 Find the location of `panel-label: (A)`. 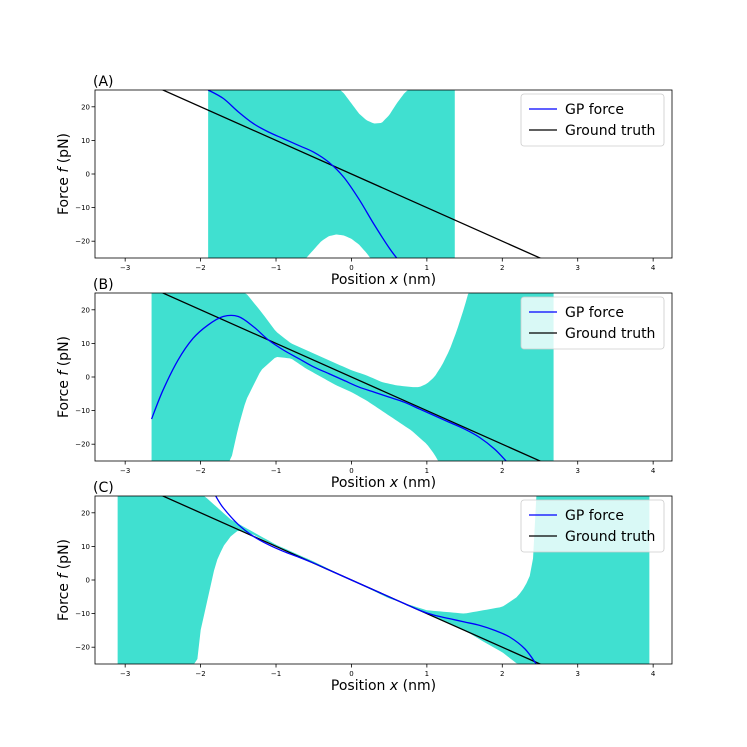

panel-label: (A) is located at coordinates (103, 82).